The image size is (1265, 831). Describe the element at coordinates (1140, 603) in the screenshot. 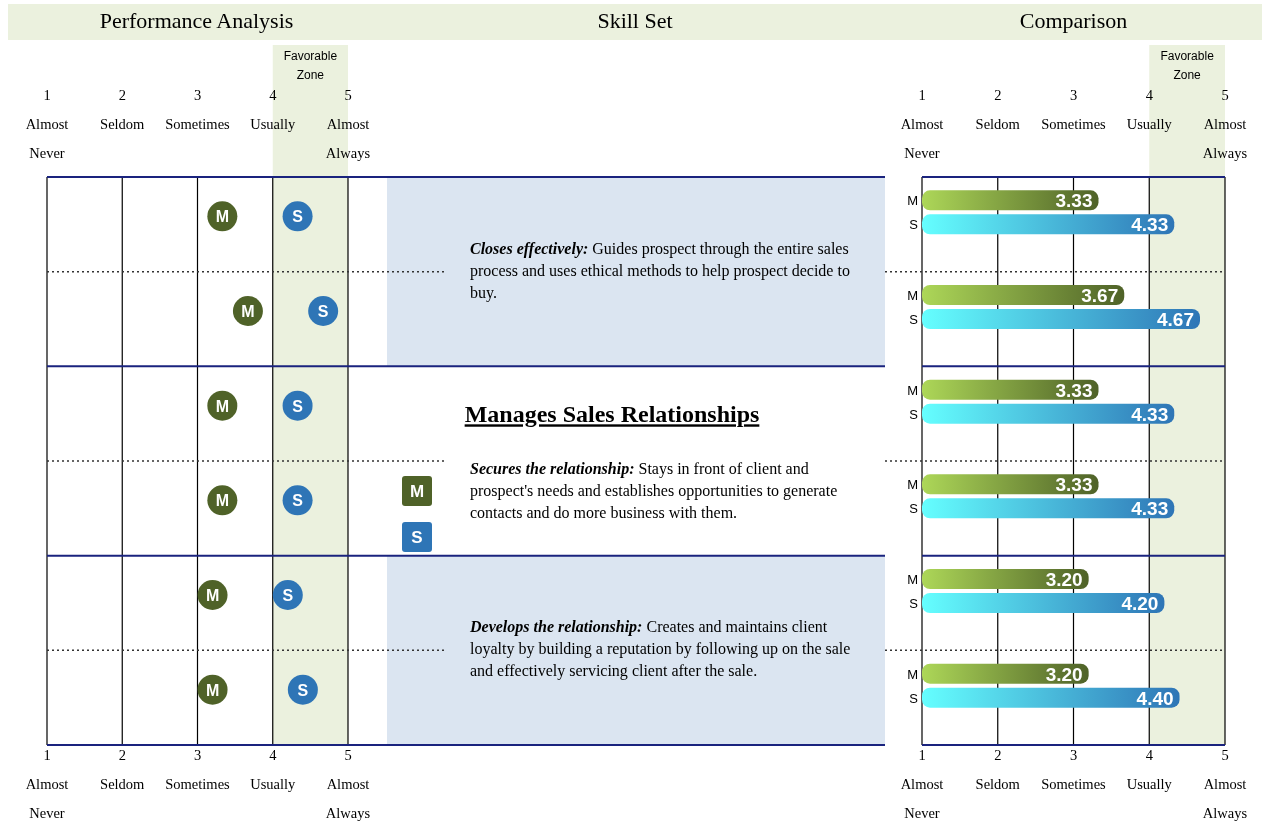

I see `data-label: 4.20` at that location.